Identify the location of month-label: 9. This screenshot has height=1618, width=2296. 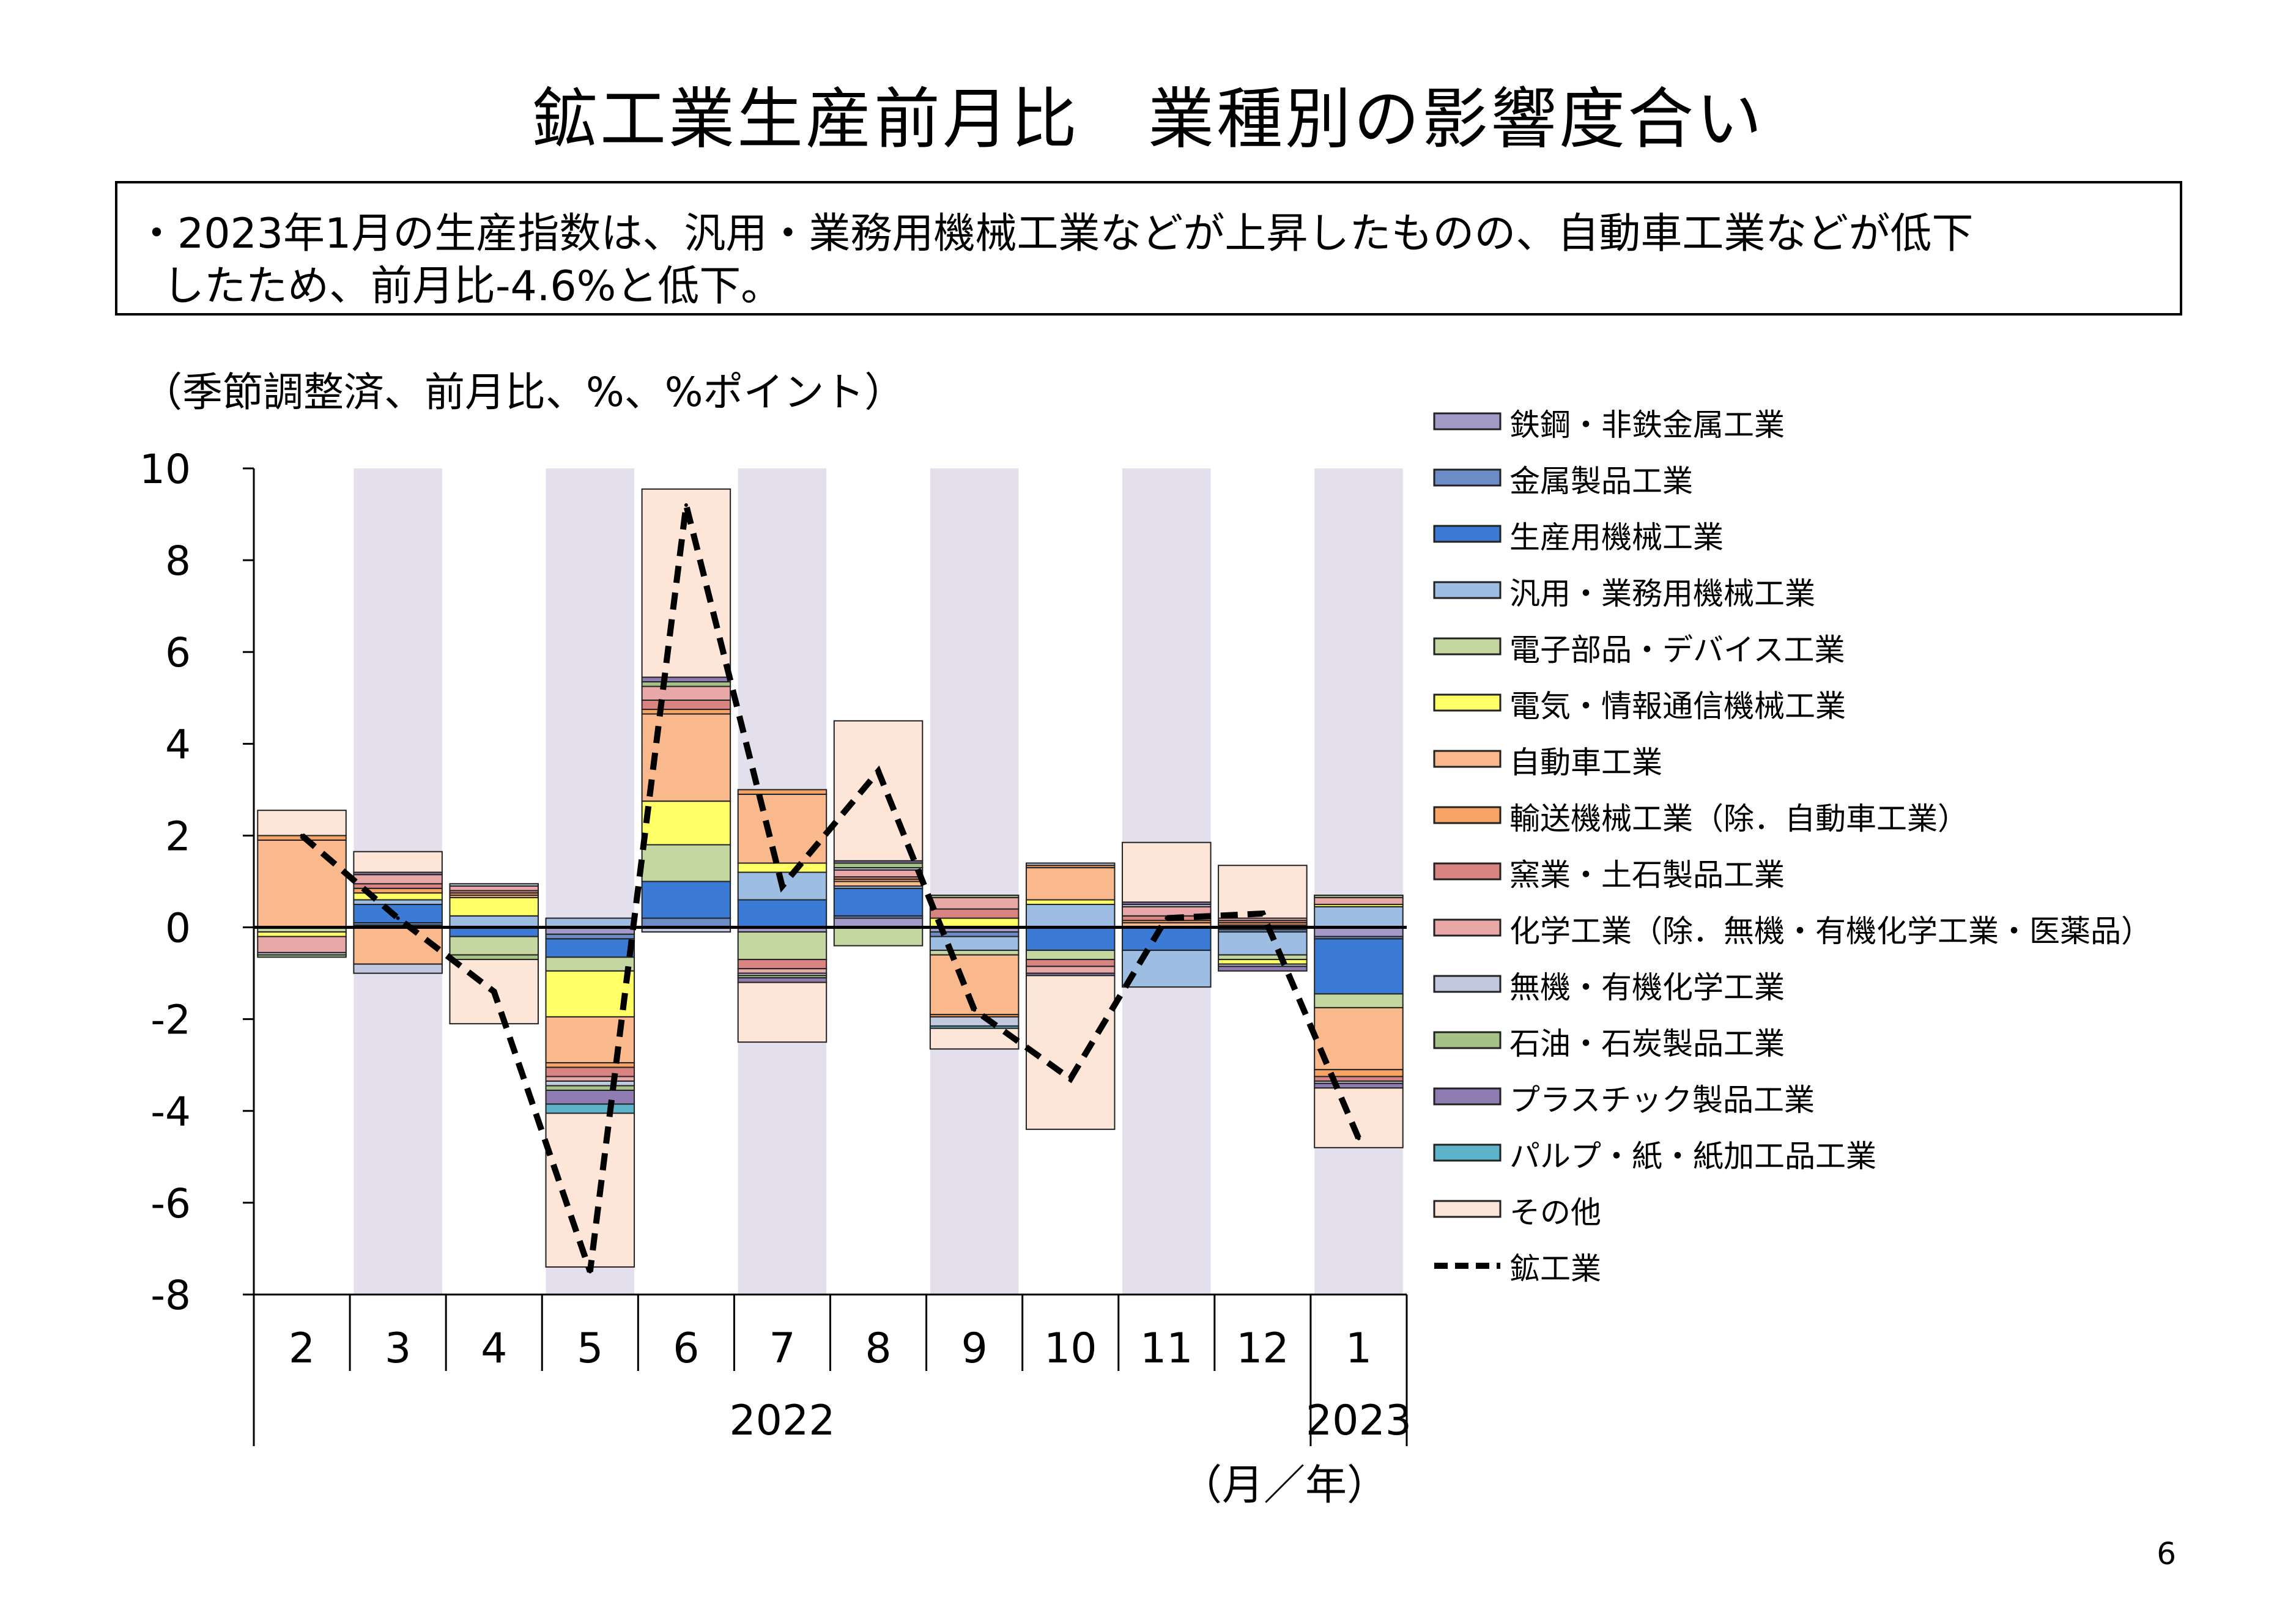
(974, 1348).